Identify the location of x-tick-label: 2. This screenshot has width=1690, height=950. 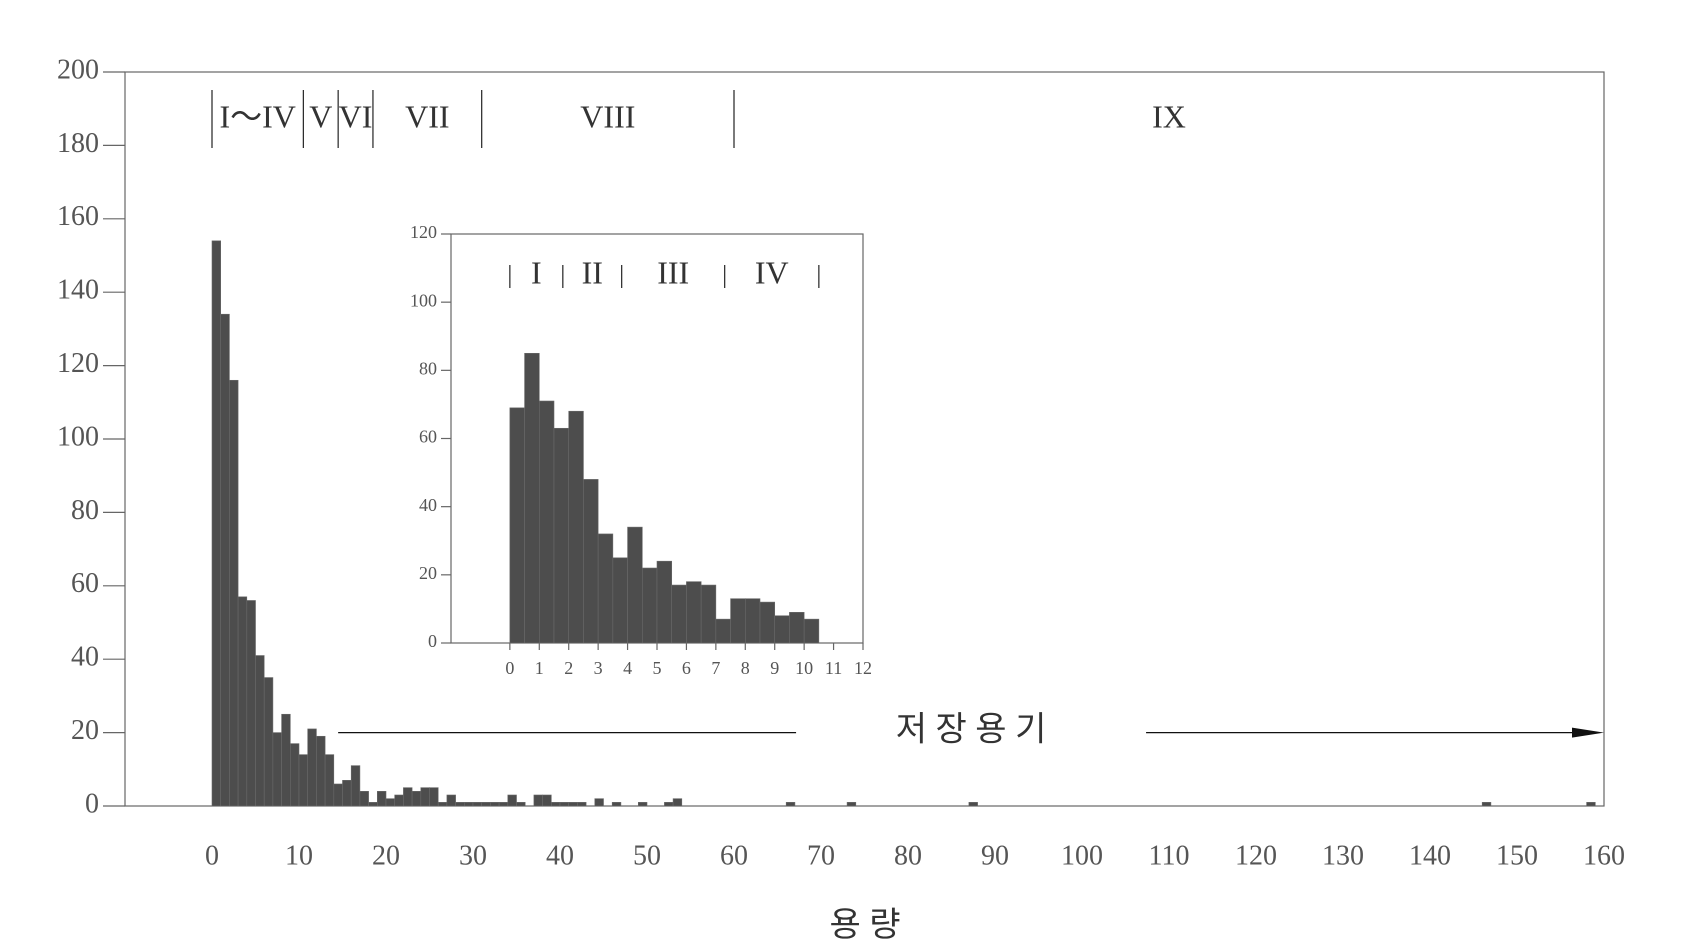
(568, 668).